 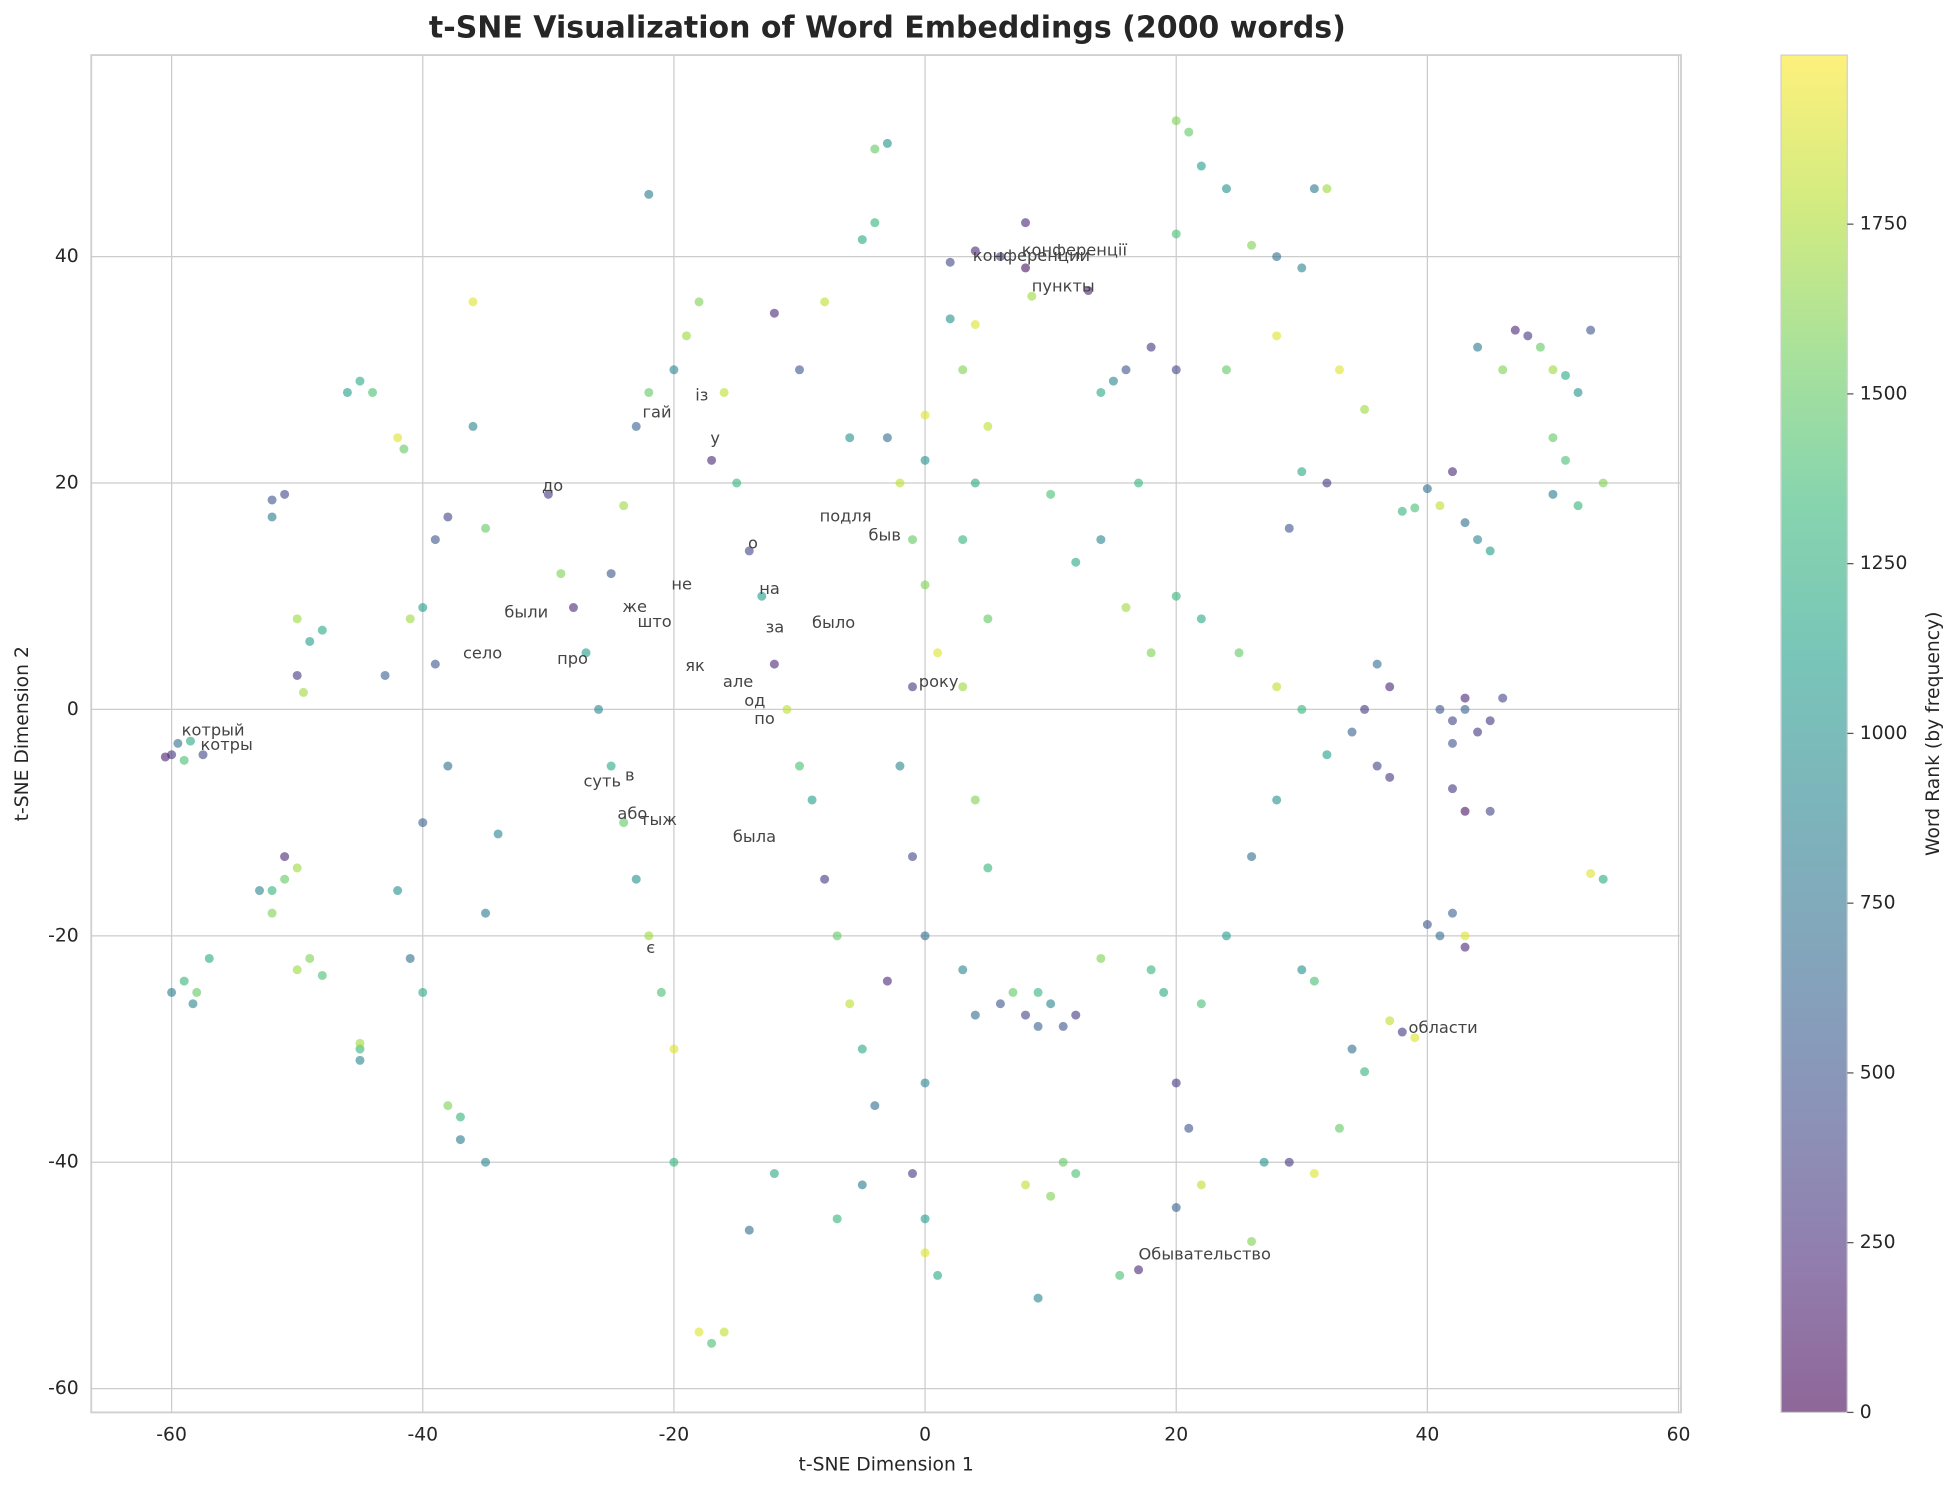 I want to click on y-tick-label: -60, so click(x=63, y=1388).